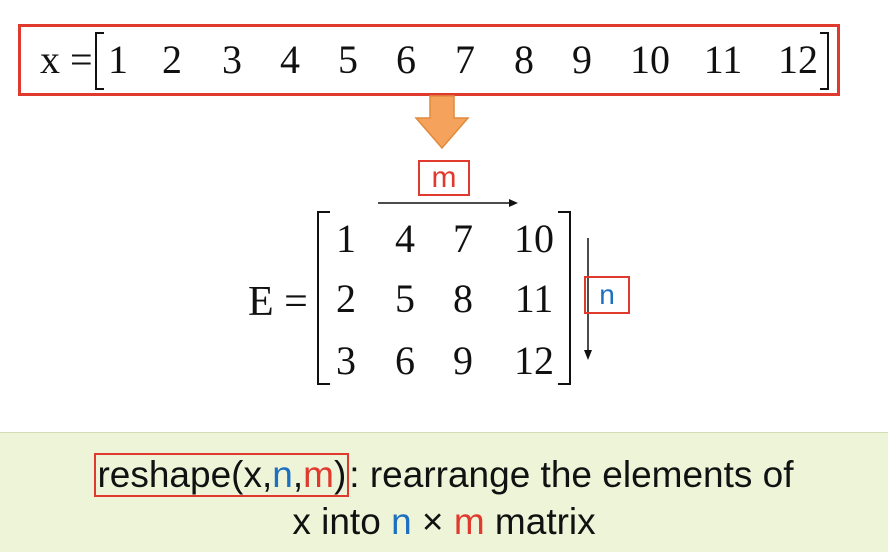  I want to click on matrix-cell: 6, so click(405, 360).